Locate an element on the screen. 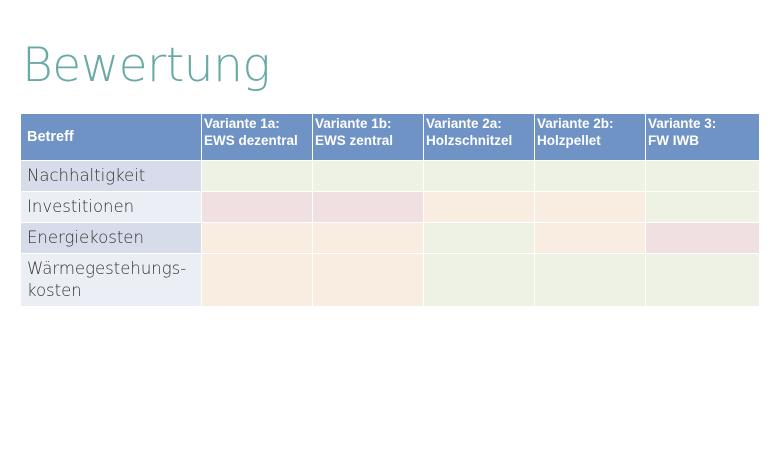 This screenshot has width=770, height=450. header-variante-2b: Variante 2b: Holzpellet is located at coordinates (590, 137).